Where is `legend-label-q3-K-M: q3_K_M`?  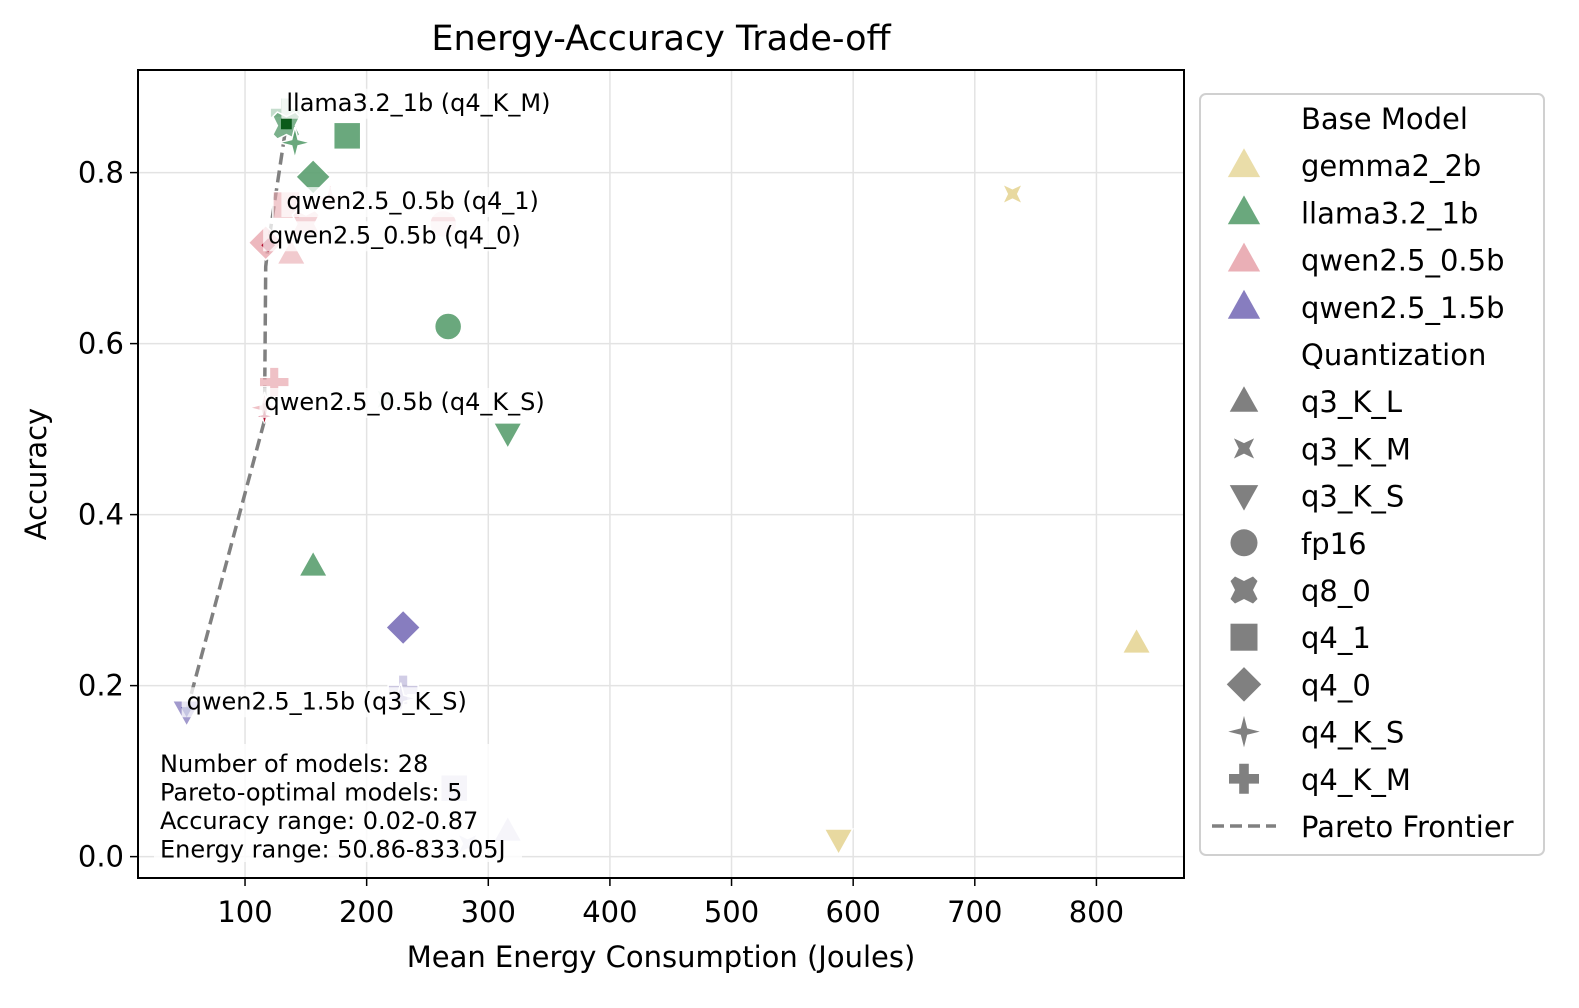 legend-label-q3-K-M: q3_K_M is located at coordinates (1356, 449).